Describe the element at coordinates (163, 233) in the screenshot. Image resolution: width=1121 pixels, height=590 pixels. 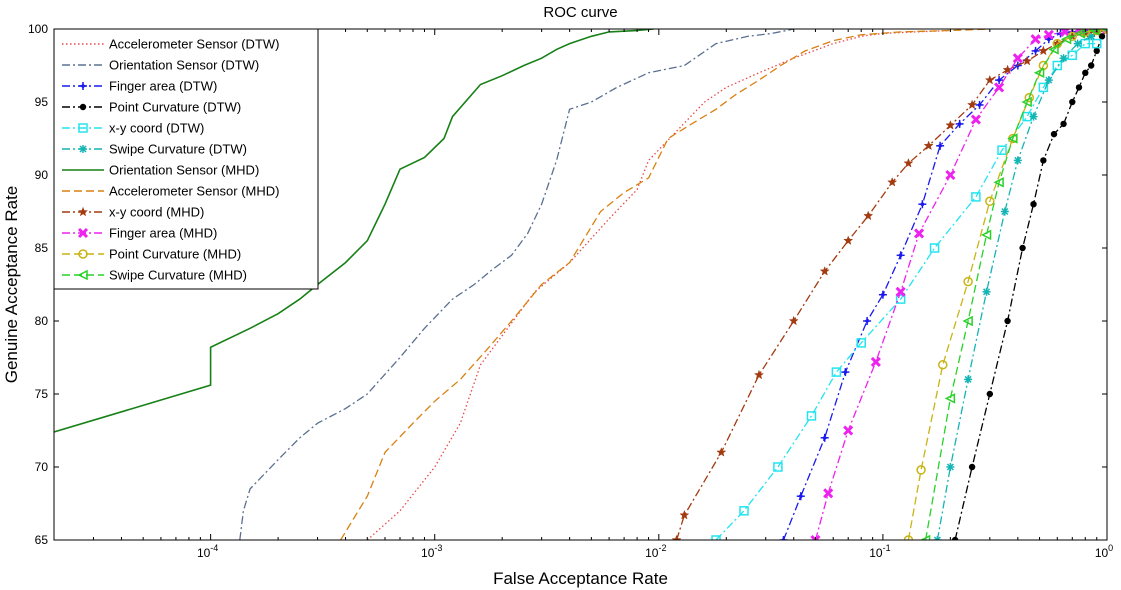
I see `legend-label: Finger area (MHD)` at that location.